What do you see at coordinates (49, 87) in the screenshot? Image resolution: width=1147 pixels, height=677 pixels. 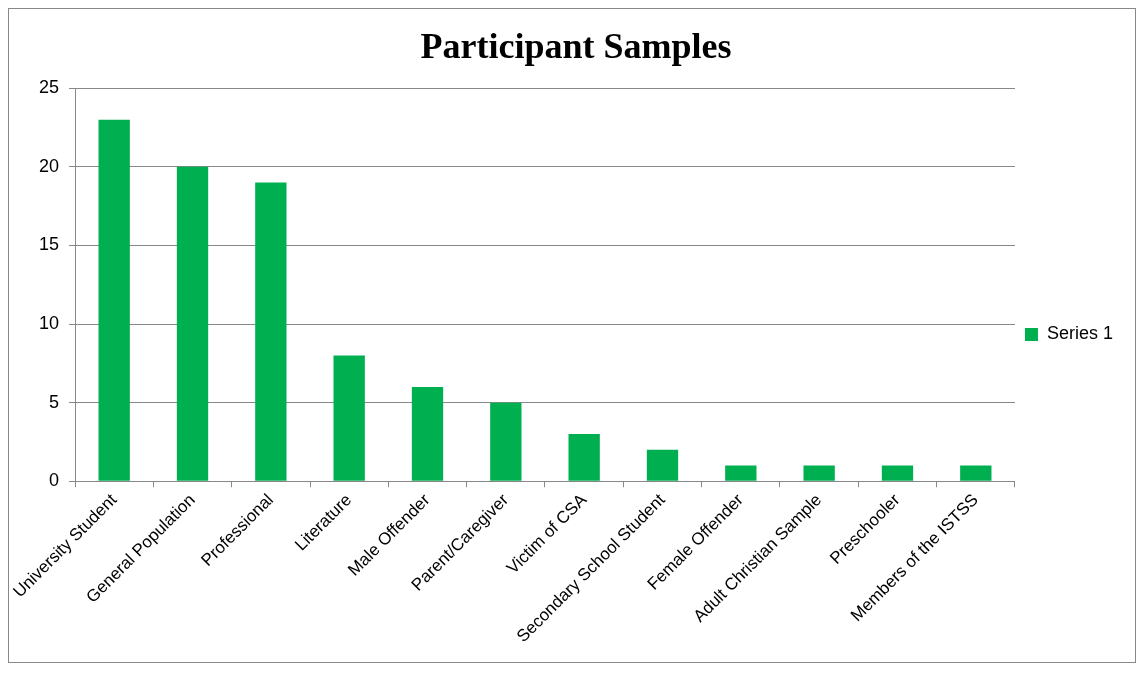 I see `y-tick-label: 25` at bounding box center [49, 87].